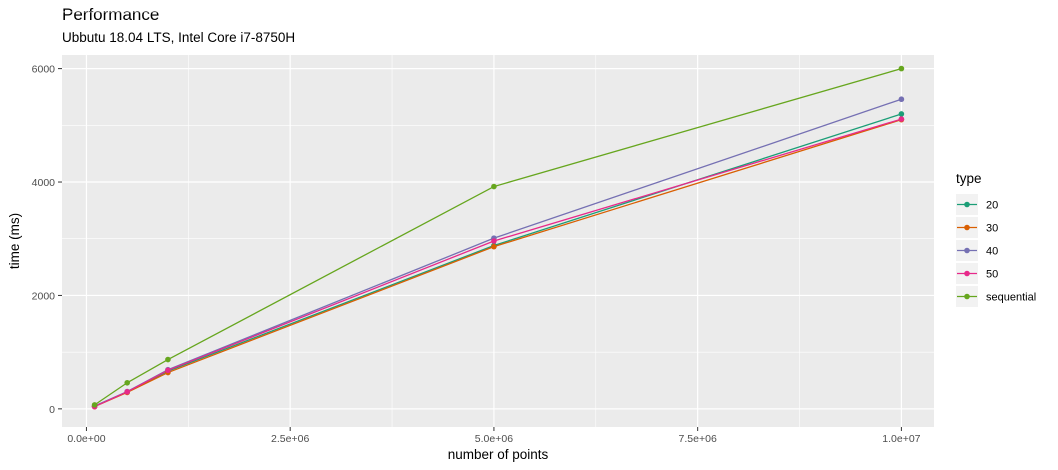 The height and width of the screenshot is (470, 1058). Describe the element at coordinates (969, 178) in the screenshot. I see `legend-title: type` at that location.